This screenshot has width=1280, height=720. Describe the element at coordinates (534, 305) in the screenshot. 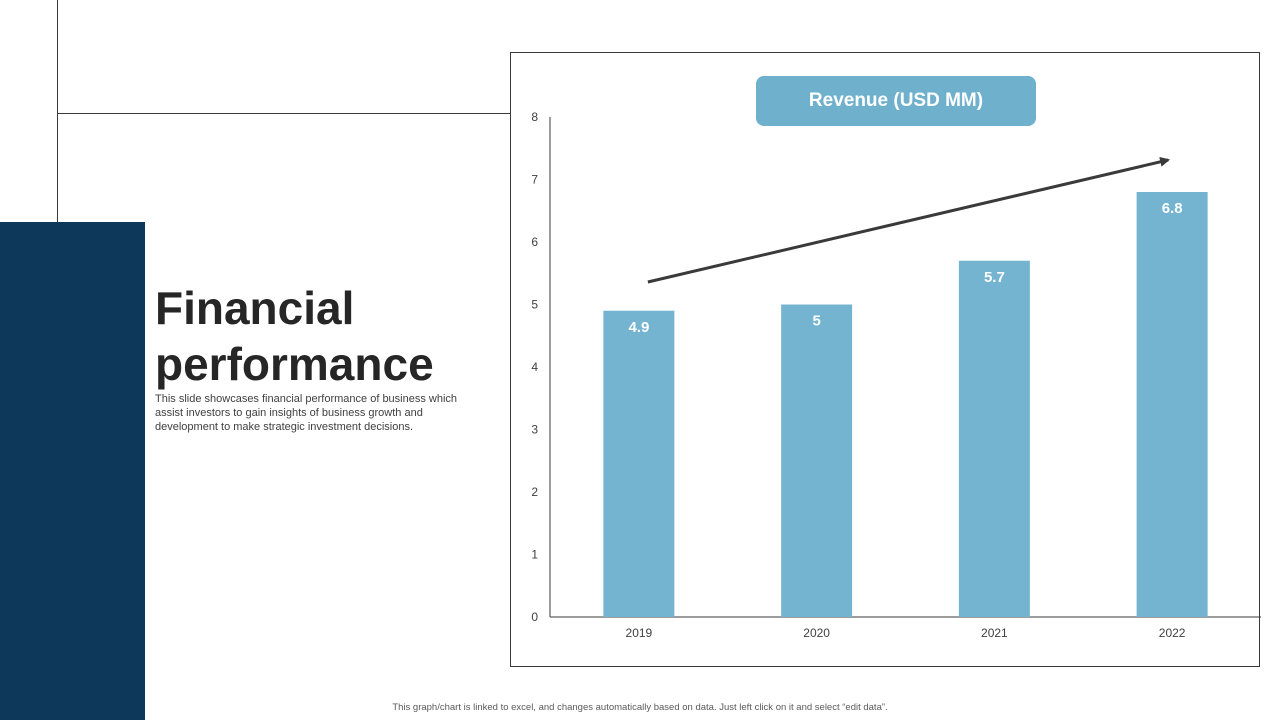

I see `y-tick-label: 5` at that location.